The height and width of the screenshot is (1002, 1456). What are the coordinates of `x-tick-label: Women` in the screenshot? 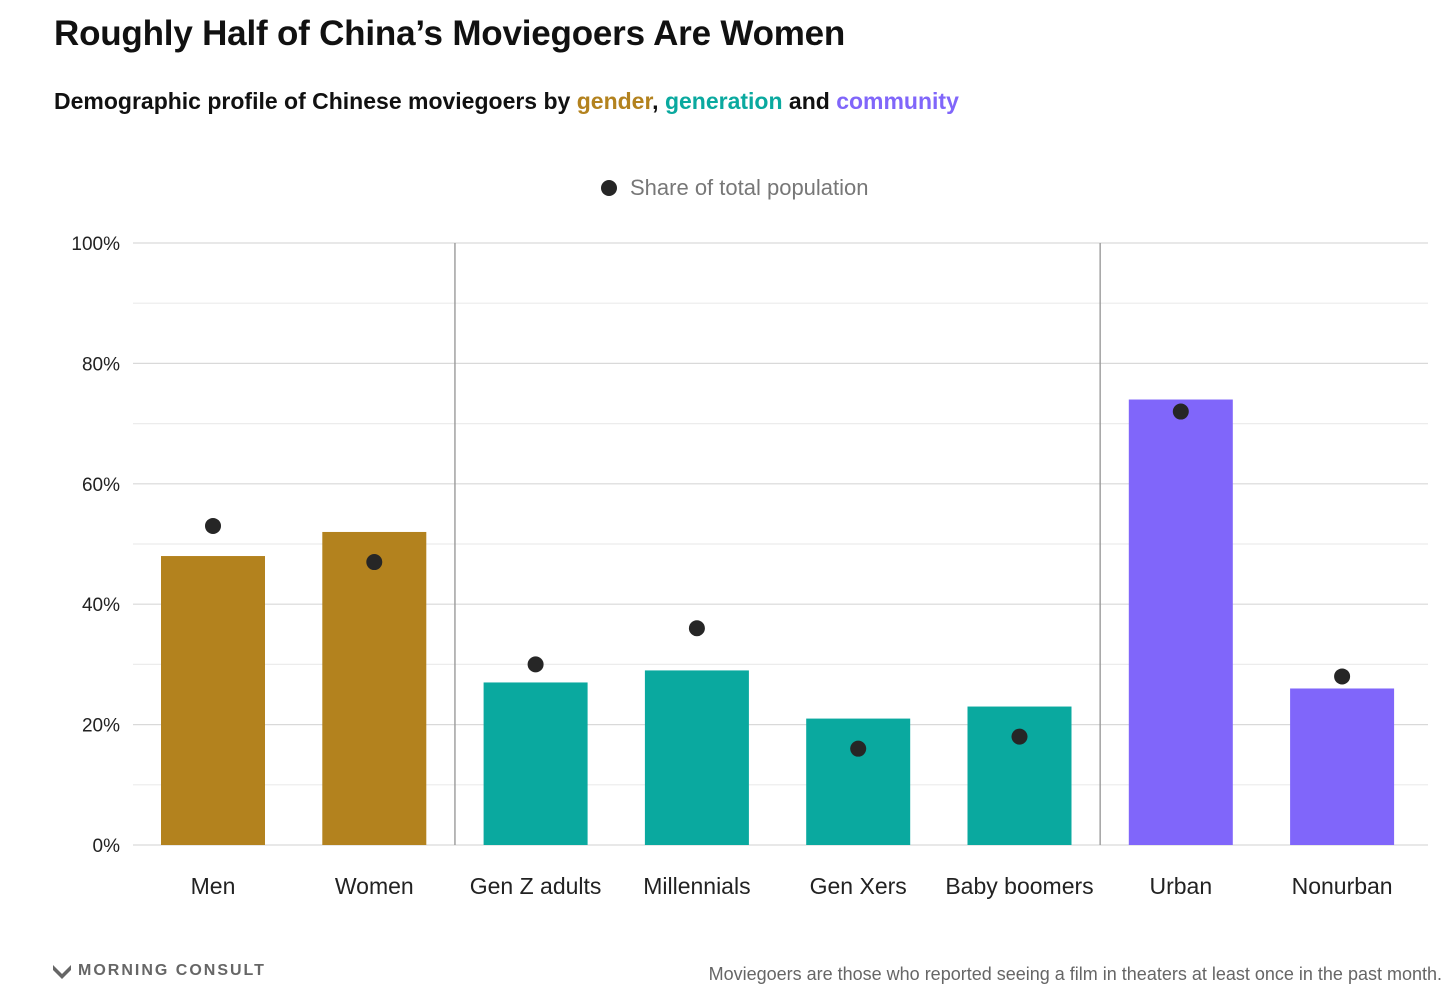 It's located at (374, 886).